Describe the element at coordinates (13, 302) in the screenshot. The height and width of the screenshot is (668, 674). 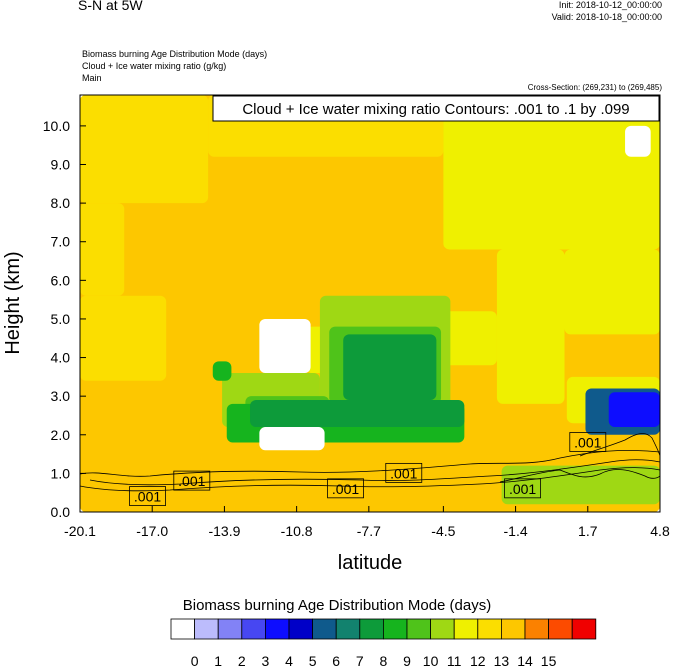
I see `y-axis-label: Height (km)` at that location.